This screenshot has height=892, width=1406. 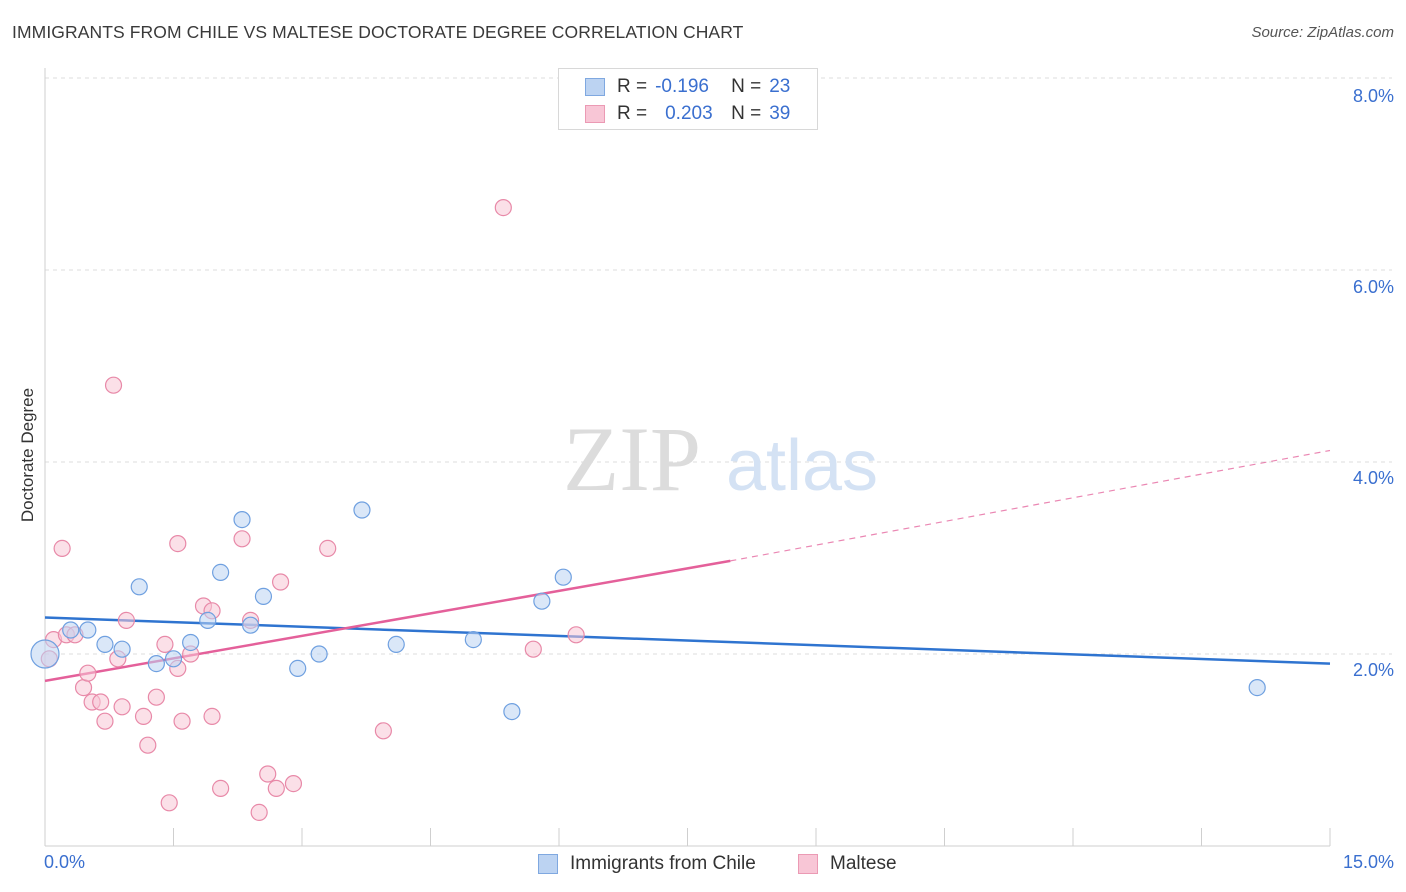 I want to click on watermark-zip: ZIP, so click(x=632, y=459).